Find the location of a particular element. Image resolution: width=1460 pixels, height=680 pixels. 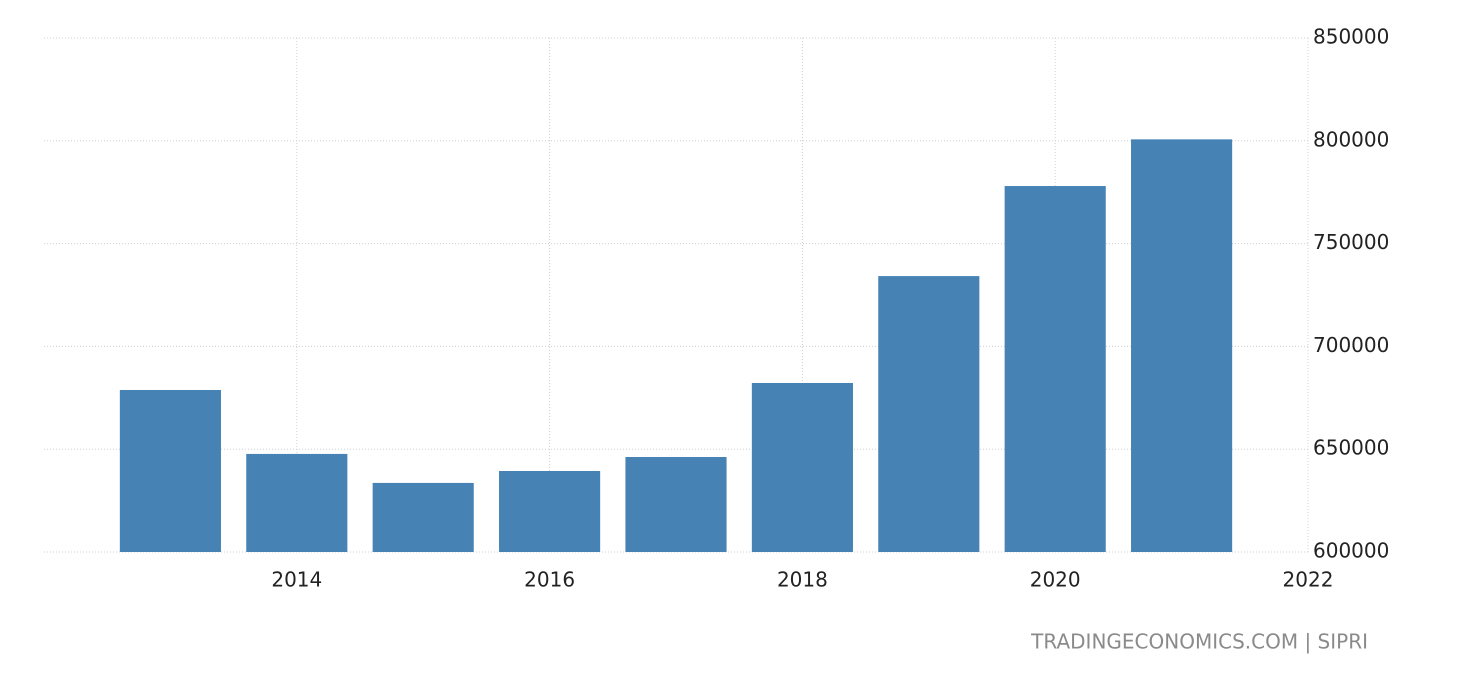

x-tick-label: 2022 is located at coordinates (1308, 580).